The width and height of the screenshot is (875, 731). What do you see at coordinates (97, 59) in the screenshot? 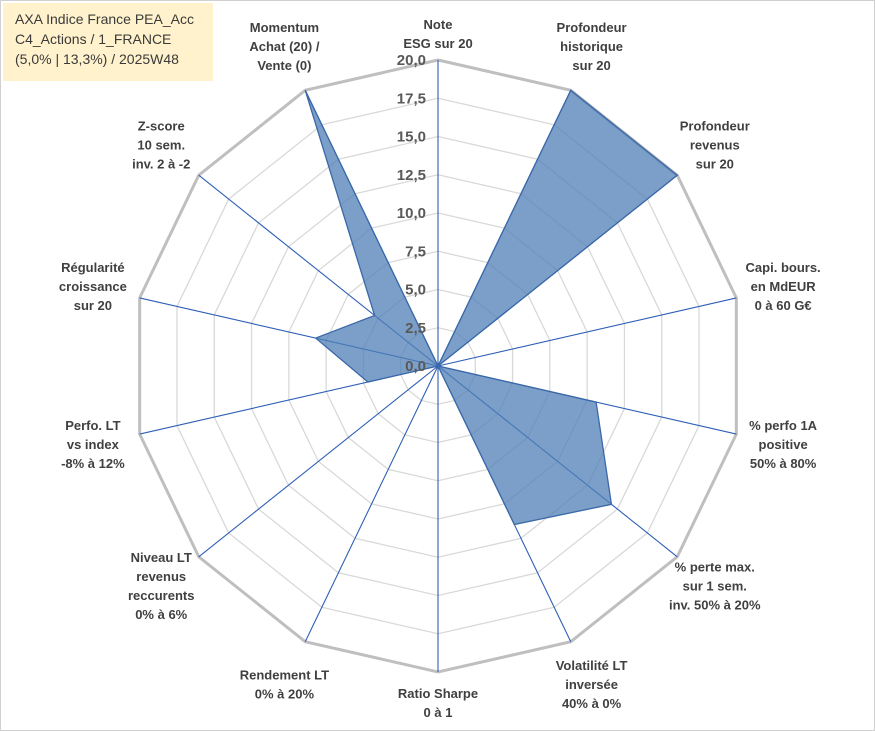
I see `title-line-3: (5,0% | 13,3%) / 2025W48` at bounding box center [97, 59].